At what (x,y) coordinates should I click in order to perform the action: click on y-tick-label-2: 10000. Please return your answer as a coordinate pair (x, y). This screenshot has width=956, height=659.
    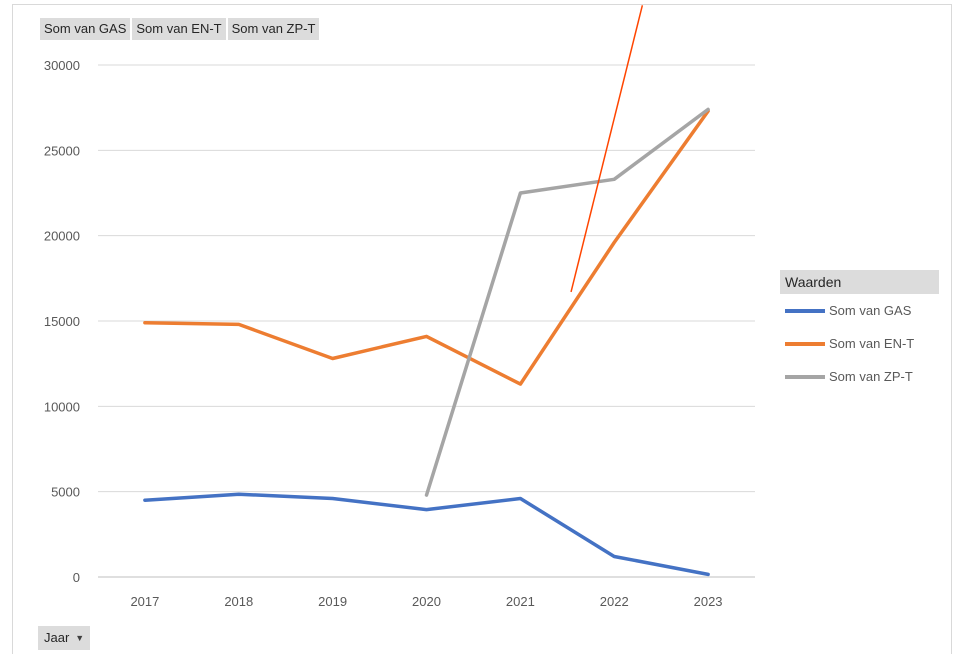
    Looking at the image, I should click on (62, 406).